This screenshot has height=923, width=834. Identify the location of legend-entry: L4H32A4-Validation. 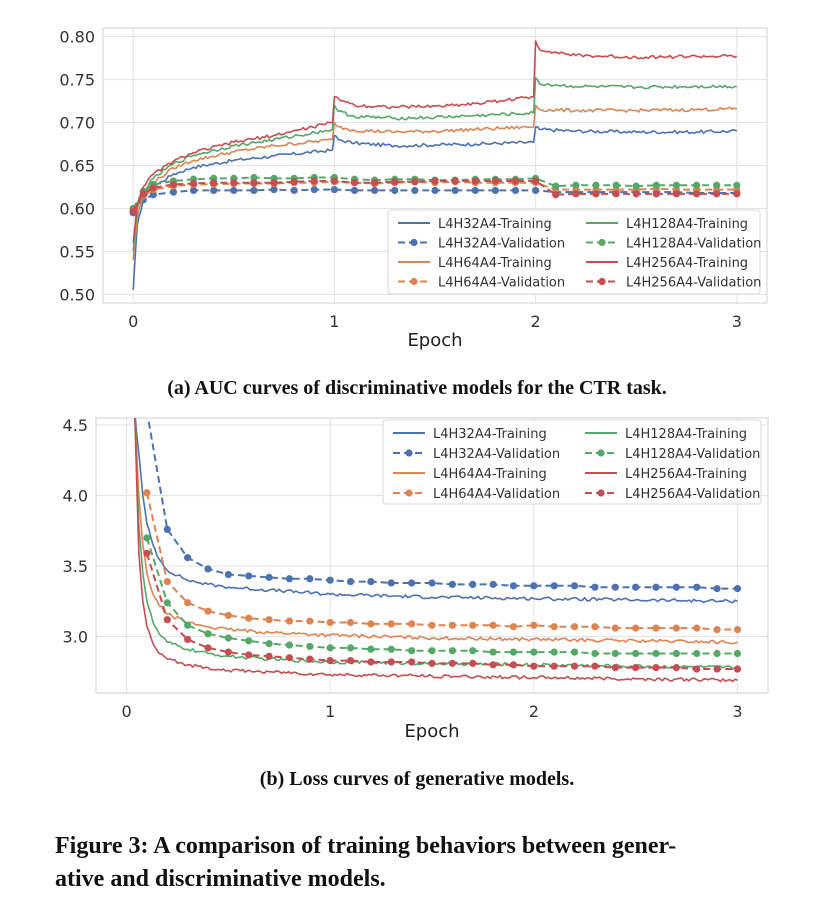
(496, 454).